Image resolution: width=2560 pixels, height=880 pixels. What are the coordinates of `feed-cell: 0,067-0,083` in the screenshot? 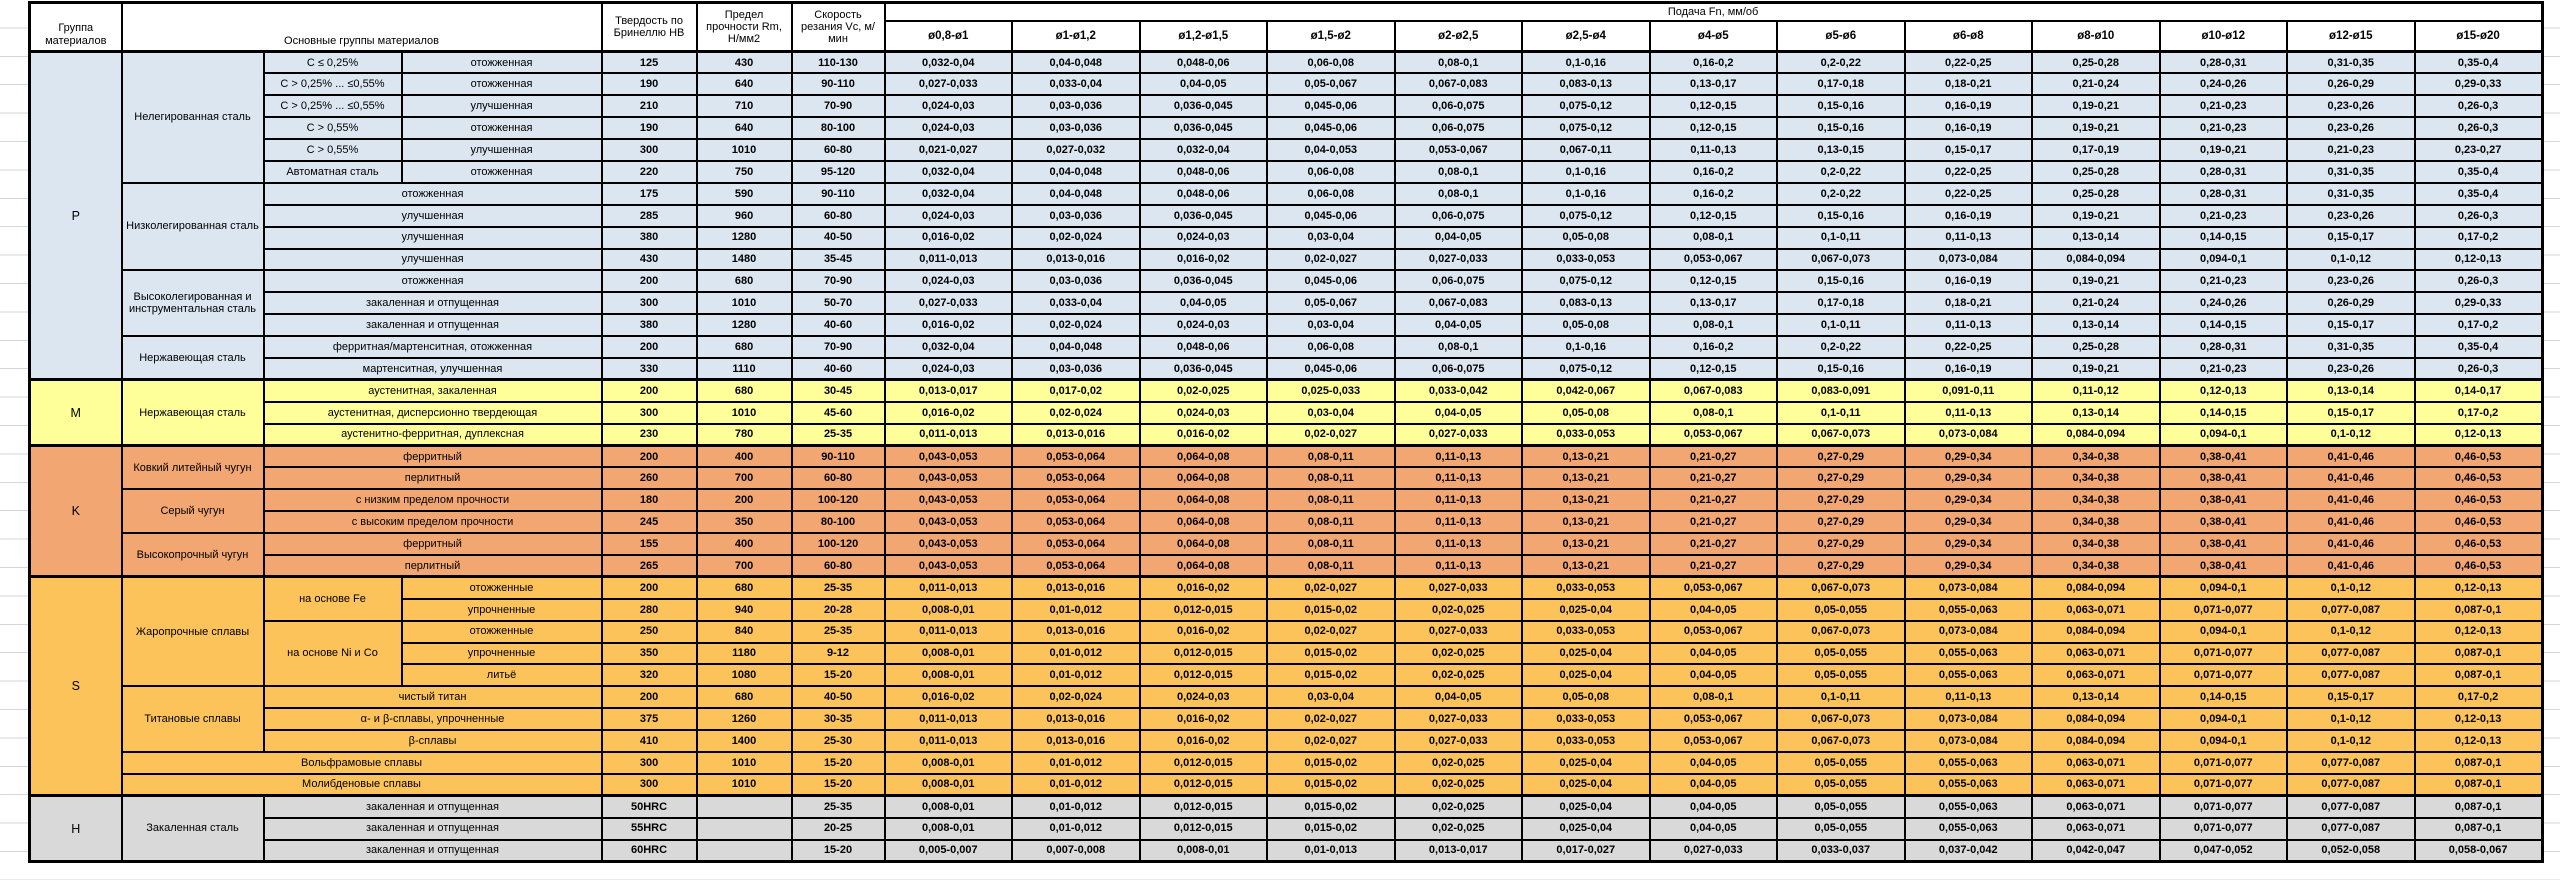 It's located at (1713, 390).